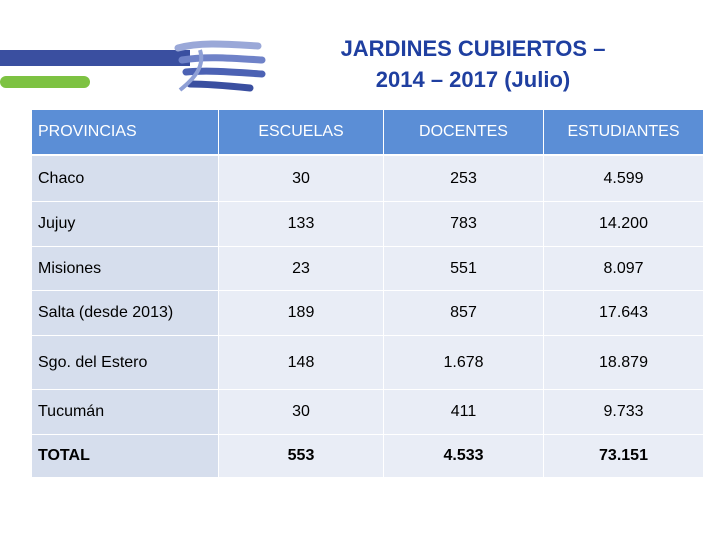  I want to click on table-row: Jujuy 133 783 14.200, so click(368, 224).